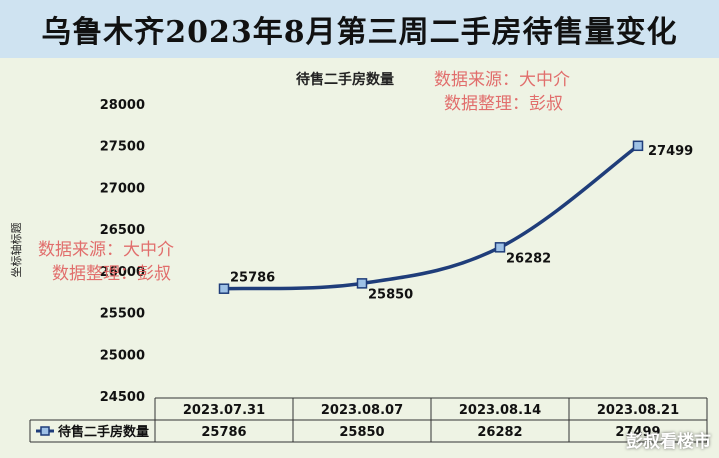  I want to click on y-tick-label: 26500, so click(122, 230).